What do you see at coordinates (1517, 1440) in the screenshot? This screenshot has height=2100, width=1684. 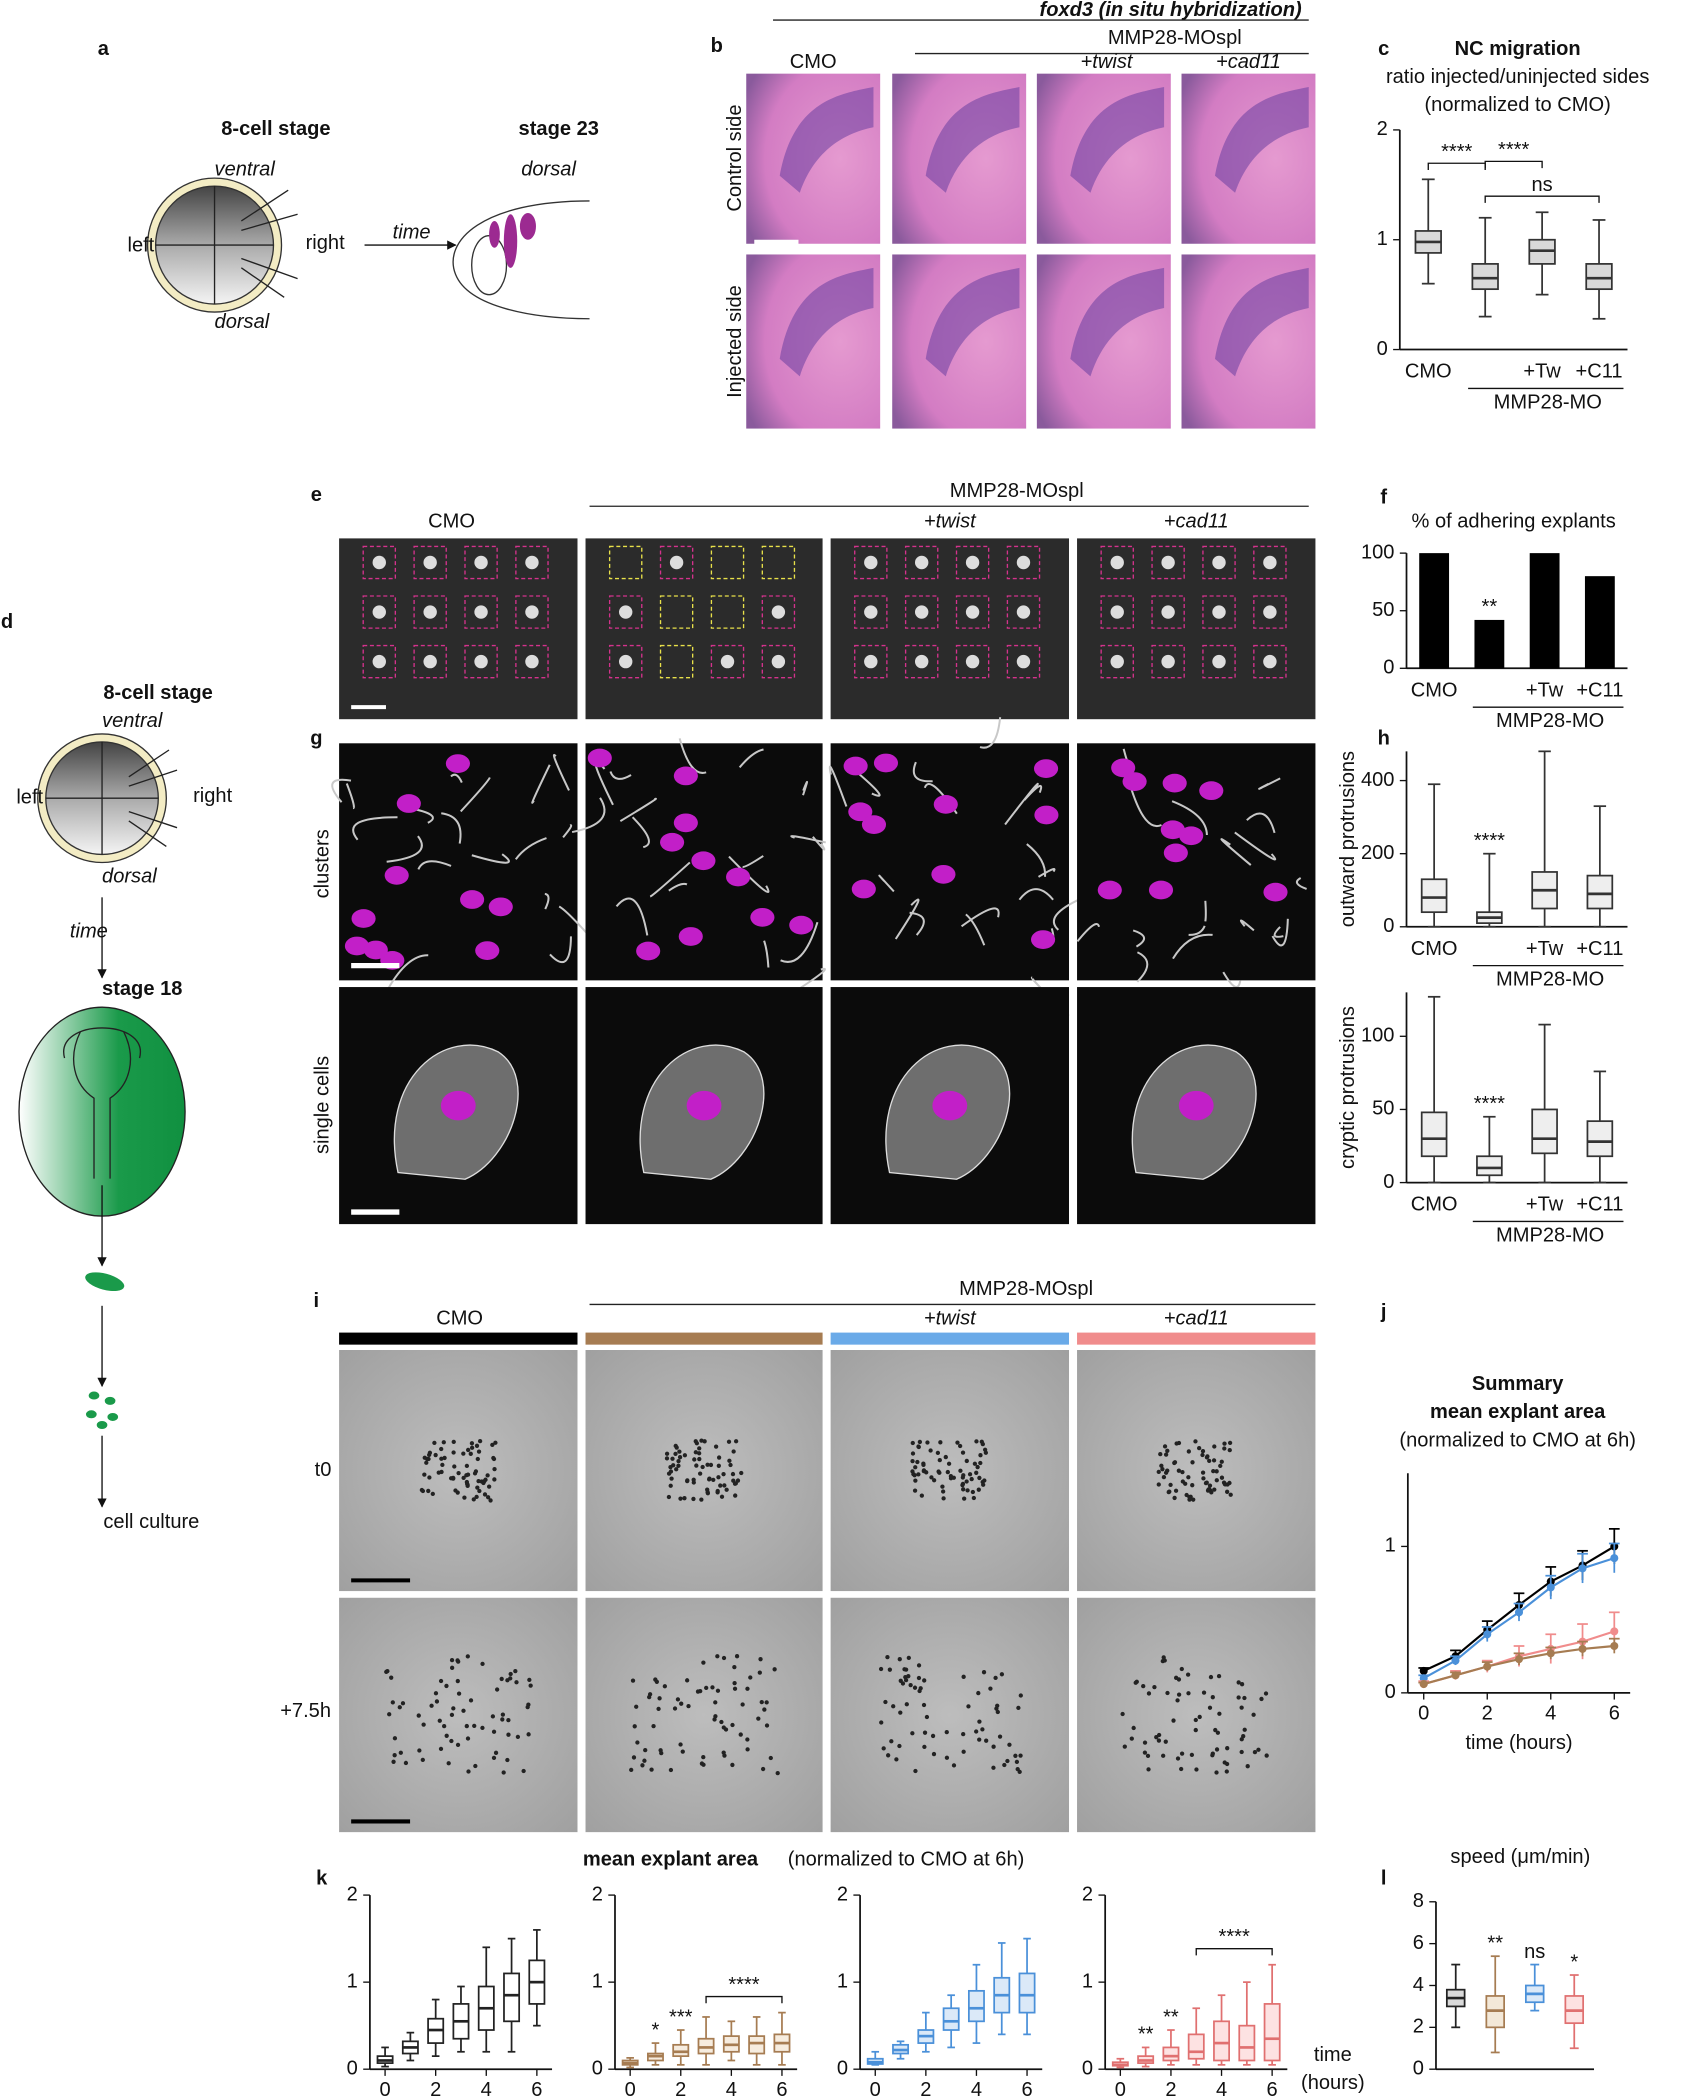 I see `chart-subtitle: (normalized to CMO at 6h)` at bounding box center [1517, 1440].